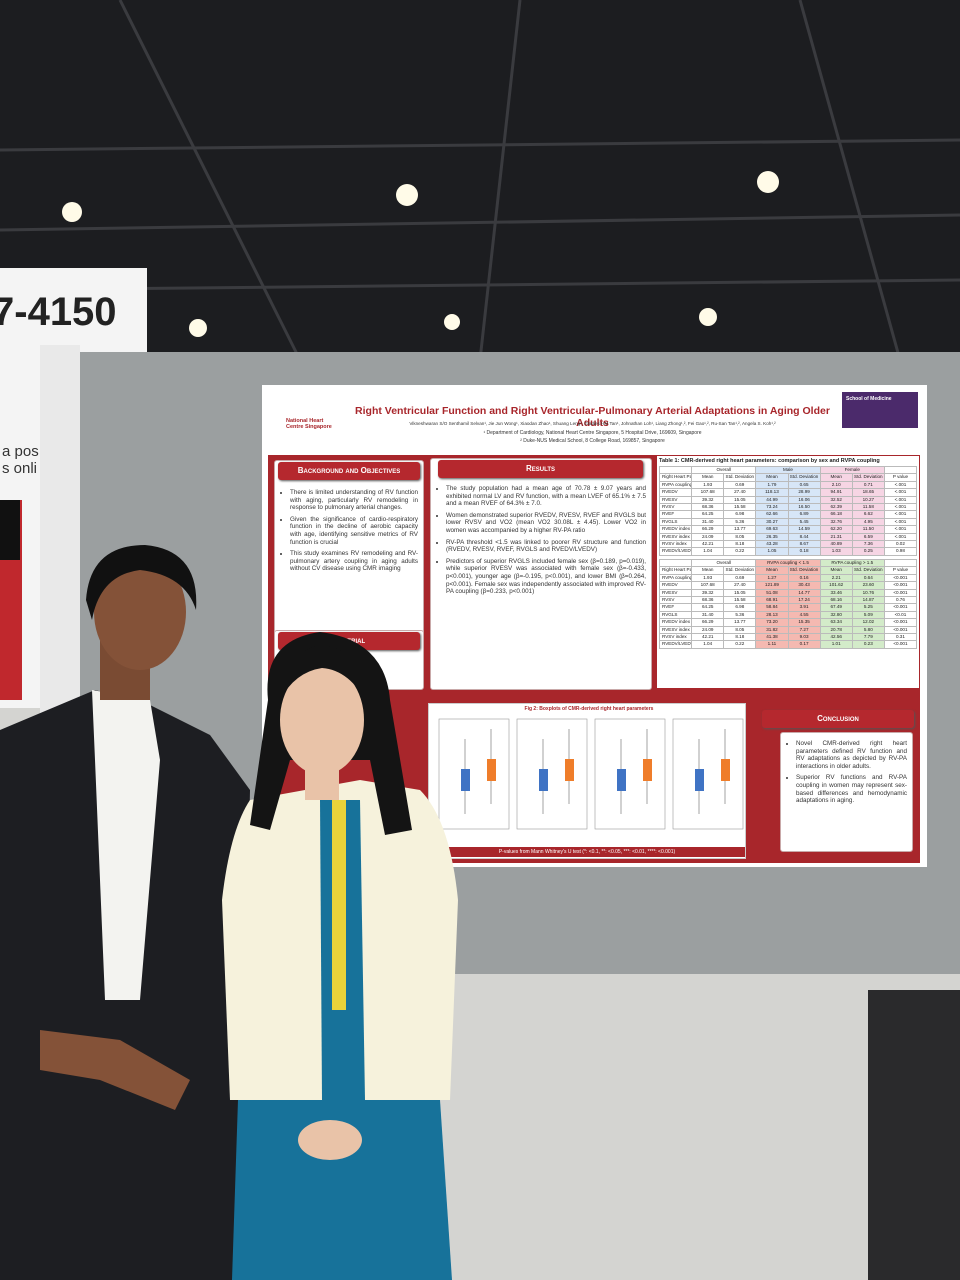 The image size is (960, 1280). What do you see at coordinates (349, 471) in the screenshot?
I see `section-heading: Background and Objectives` at bounding box center [349, 471].